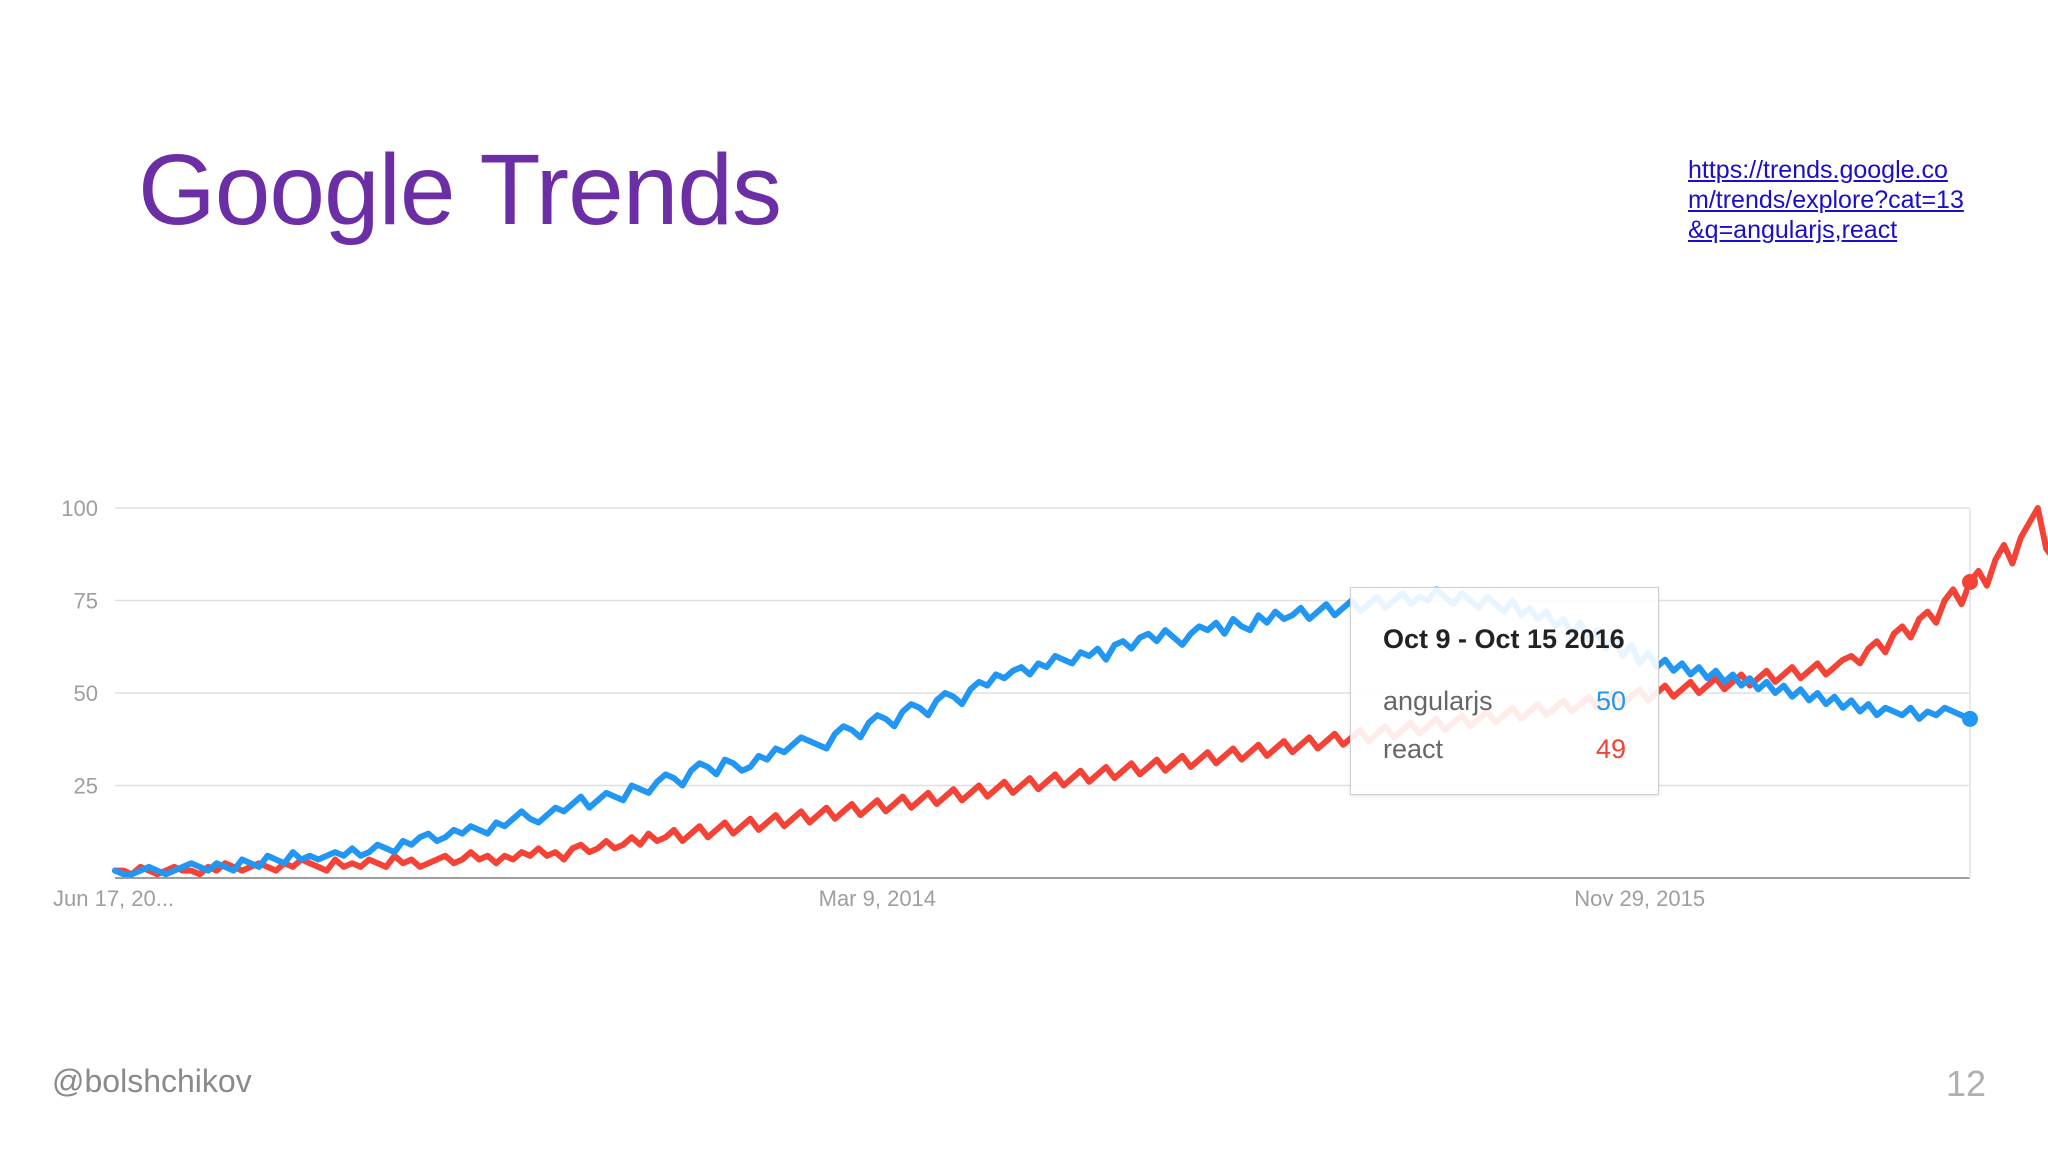  What do you see at coordinates (1970, 693) in the screenshot?
I see `cursor-layer` at bounding box center [1970, 693].